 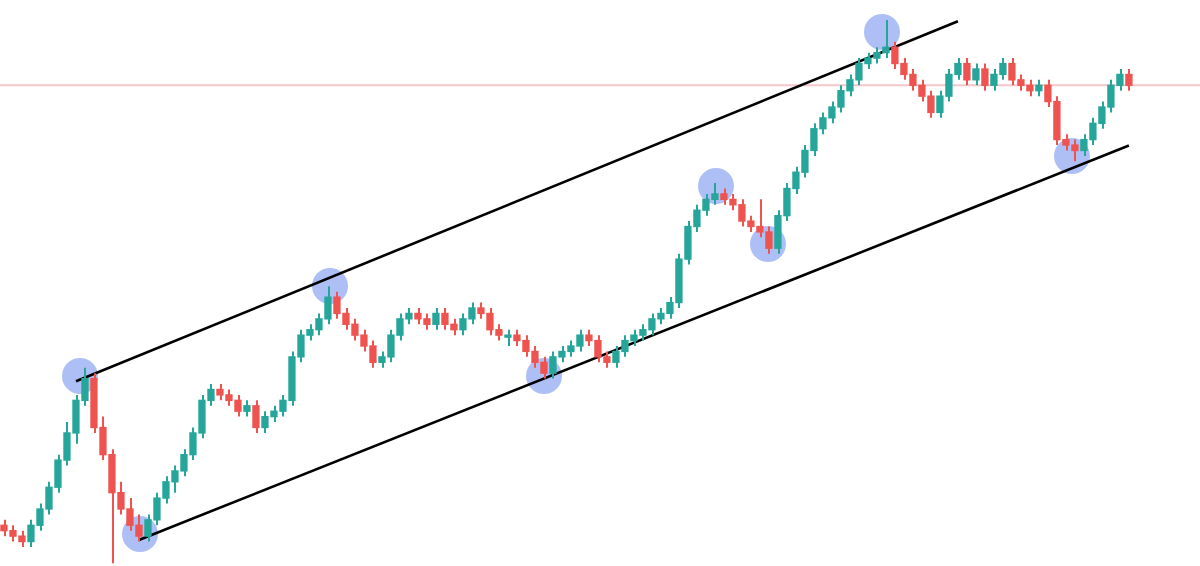 What do you see at coordinates (508, 338) in the screenshot?
I see `candlestick` at bounding box center [508, 338].